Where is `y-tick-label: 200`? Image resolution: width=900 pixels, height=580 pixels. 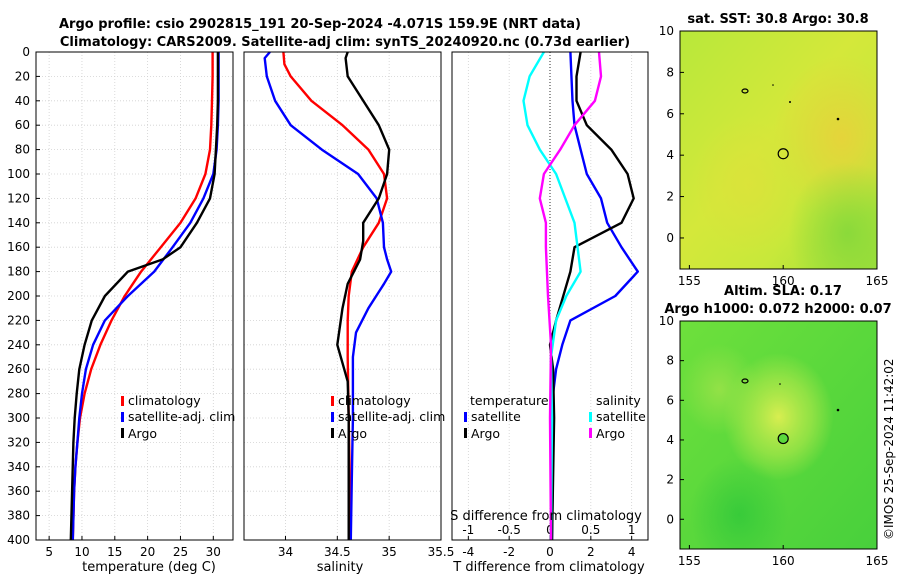 y-tick-label: 200 is located at coordinates (18, 296).